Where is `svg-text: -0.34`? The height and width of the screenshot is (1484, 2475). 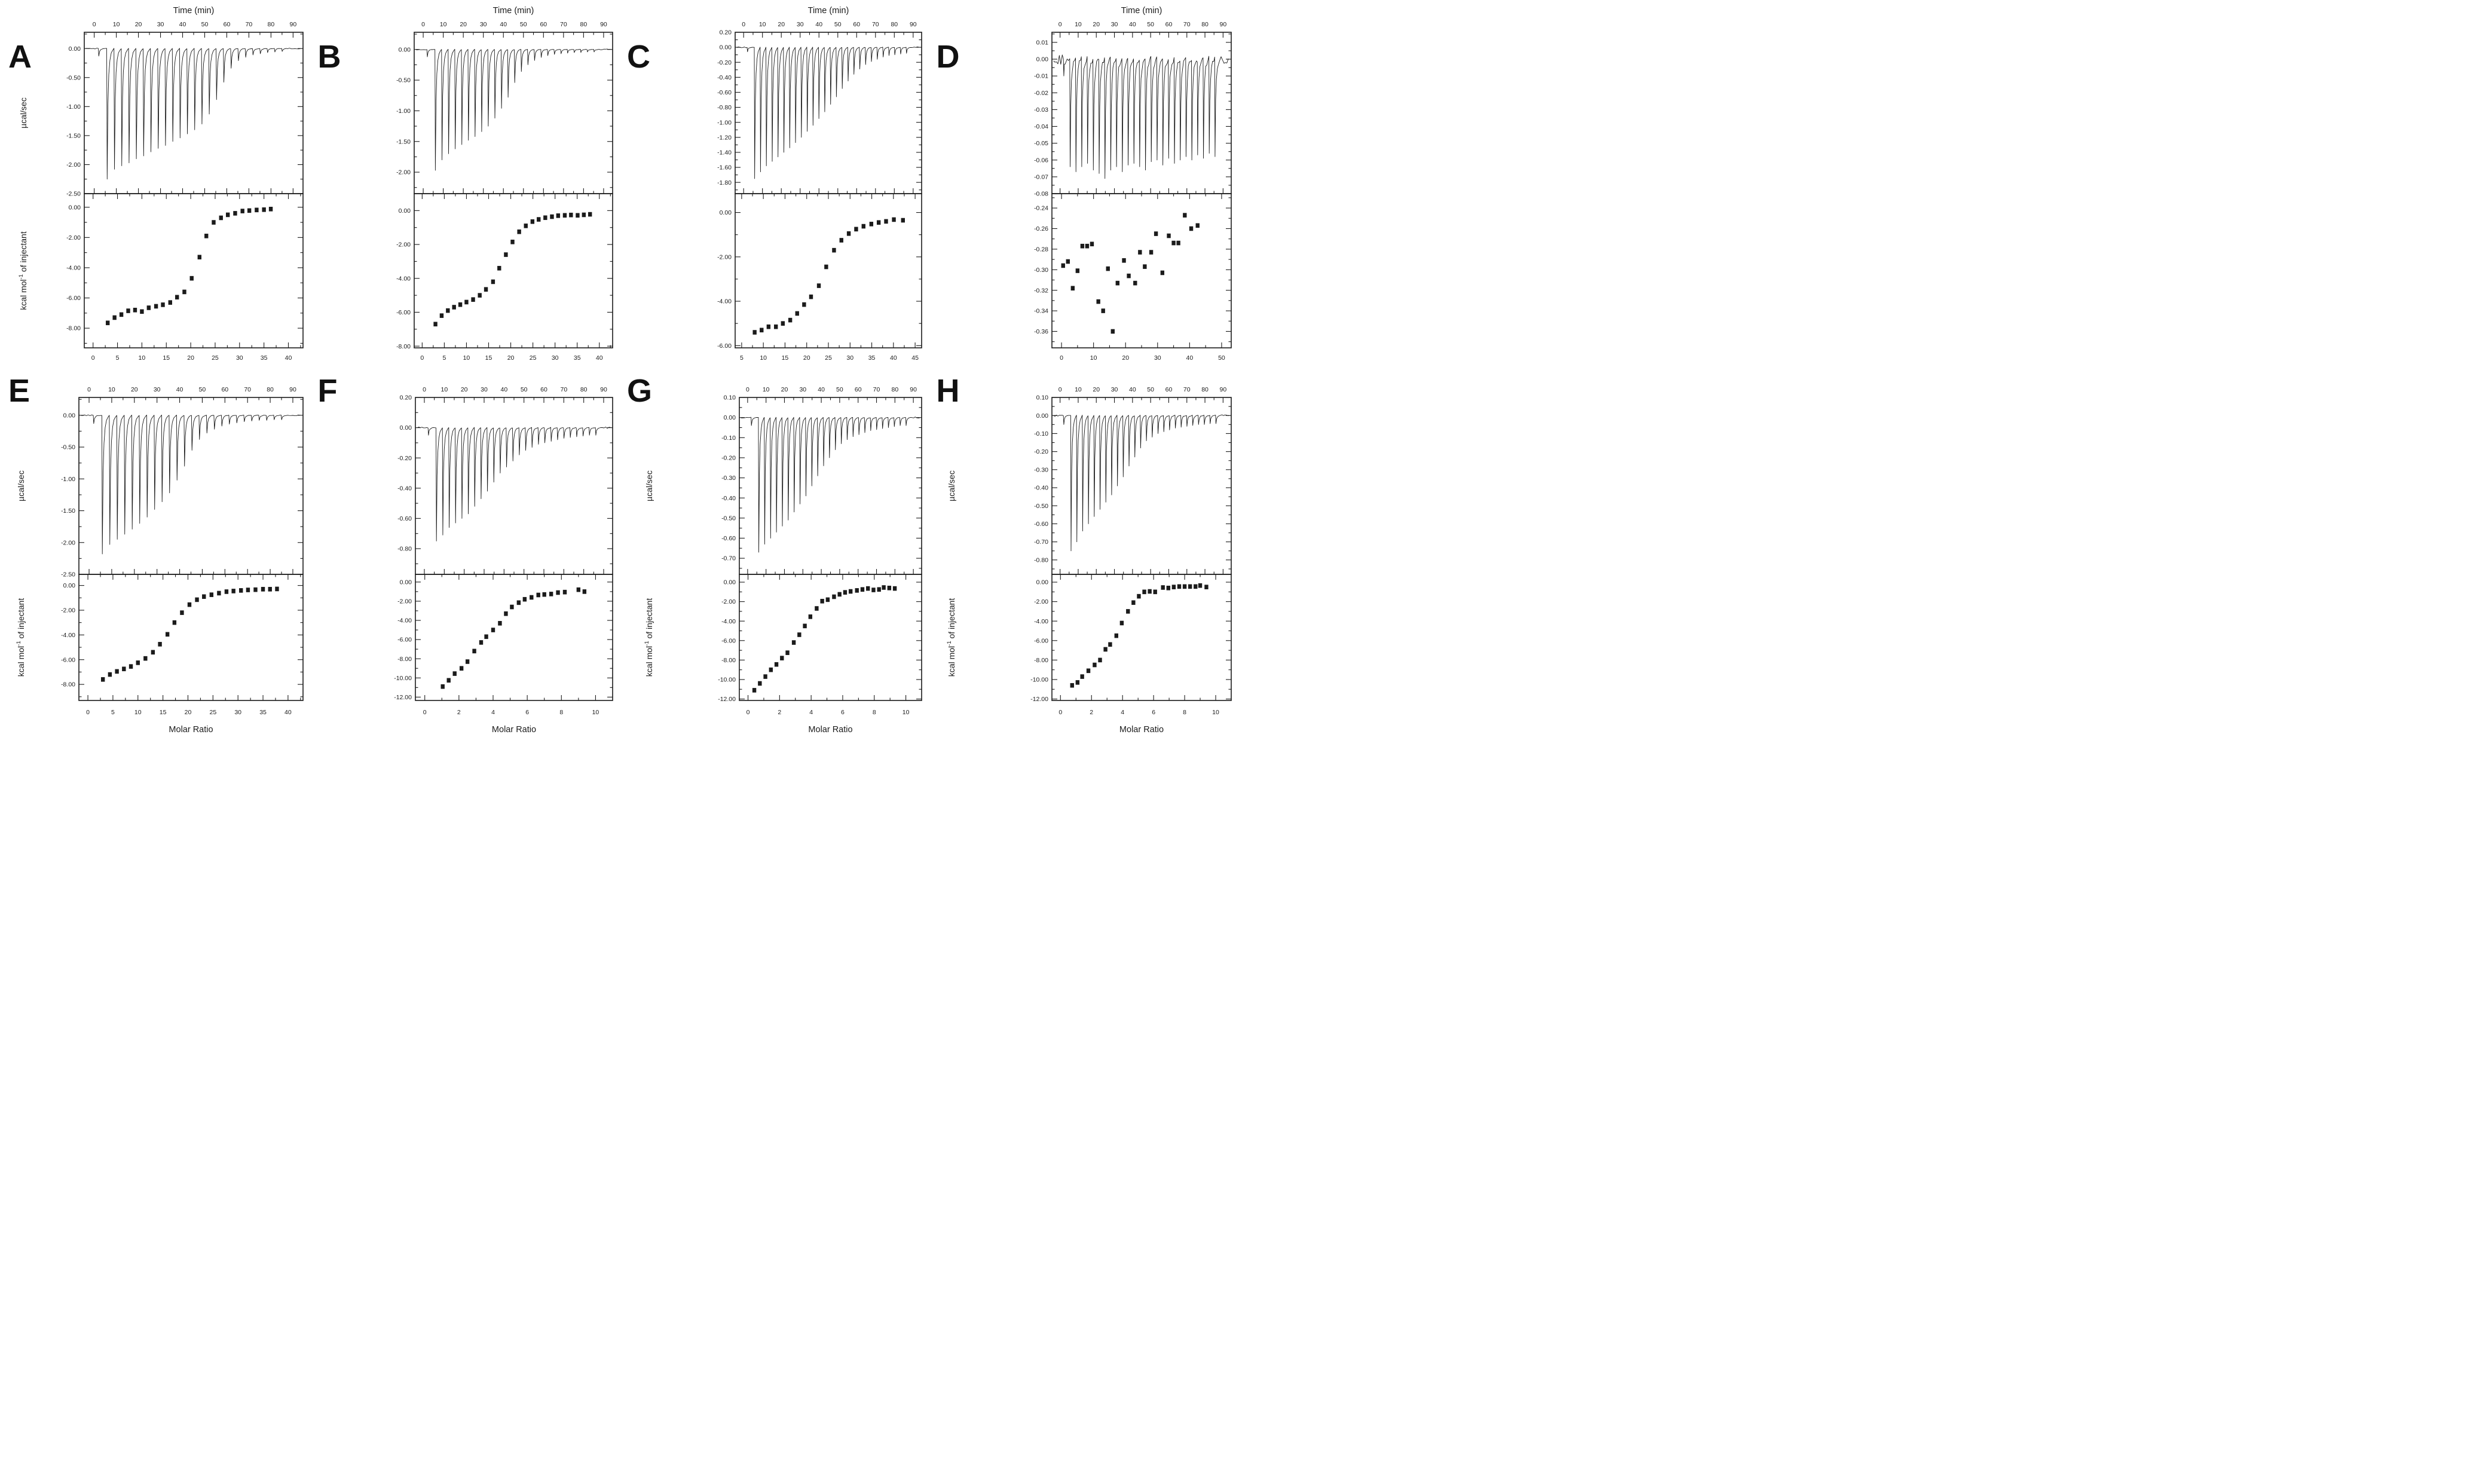 svg-text: -0.34 is located at coordinates (1041, 311).